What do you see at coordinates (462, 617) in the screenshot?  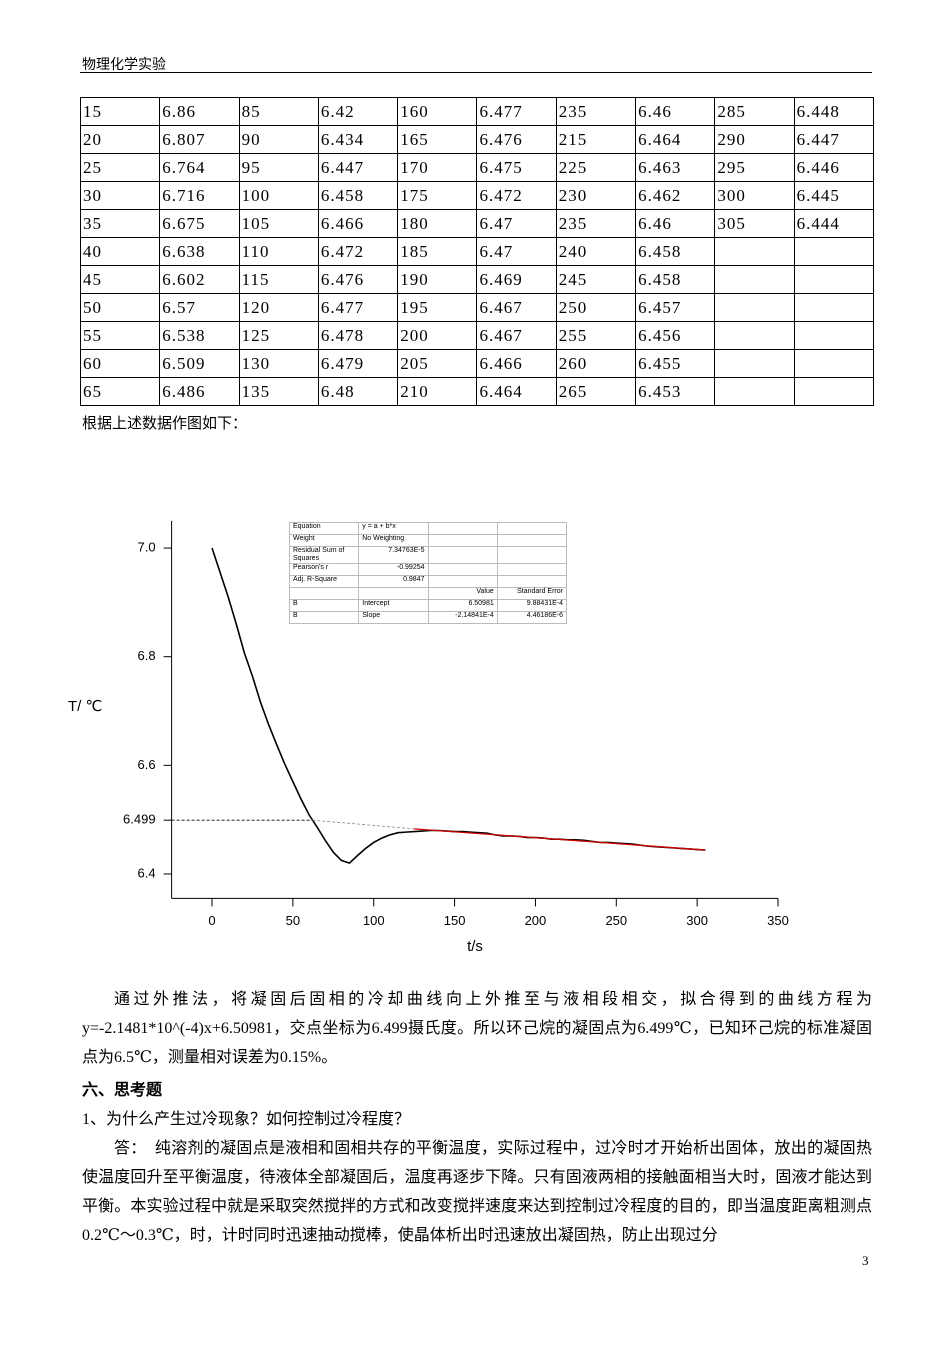 I see `fit-cell: -2.14841E-4` at bounding box center [462, 617].